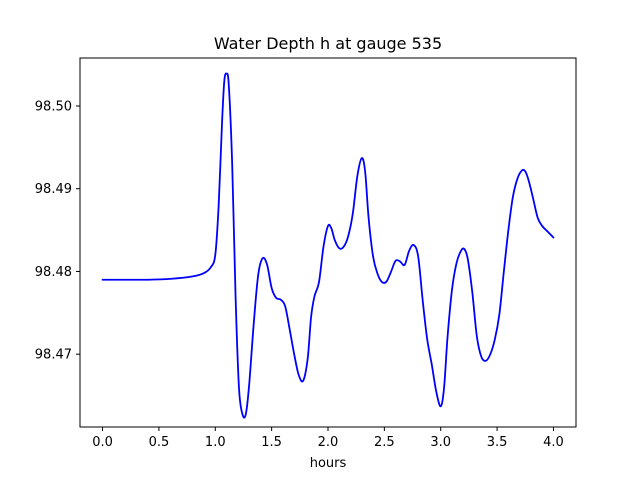 The image size is (640, 480). I want to click on x-axis: 0.0 0.5 1.0 1.5 2.0 2.5 3.0 3.5 4.0, so click(328, 438).